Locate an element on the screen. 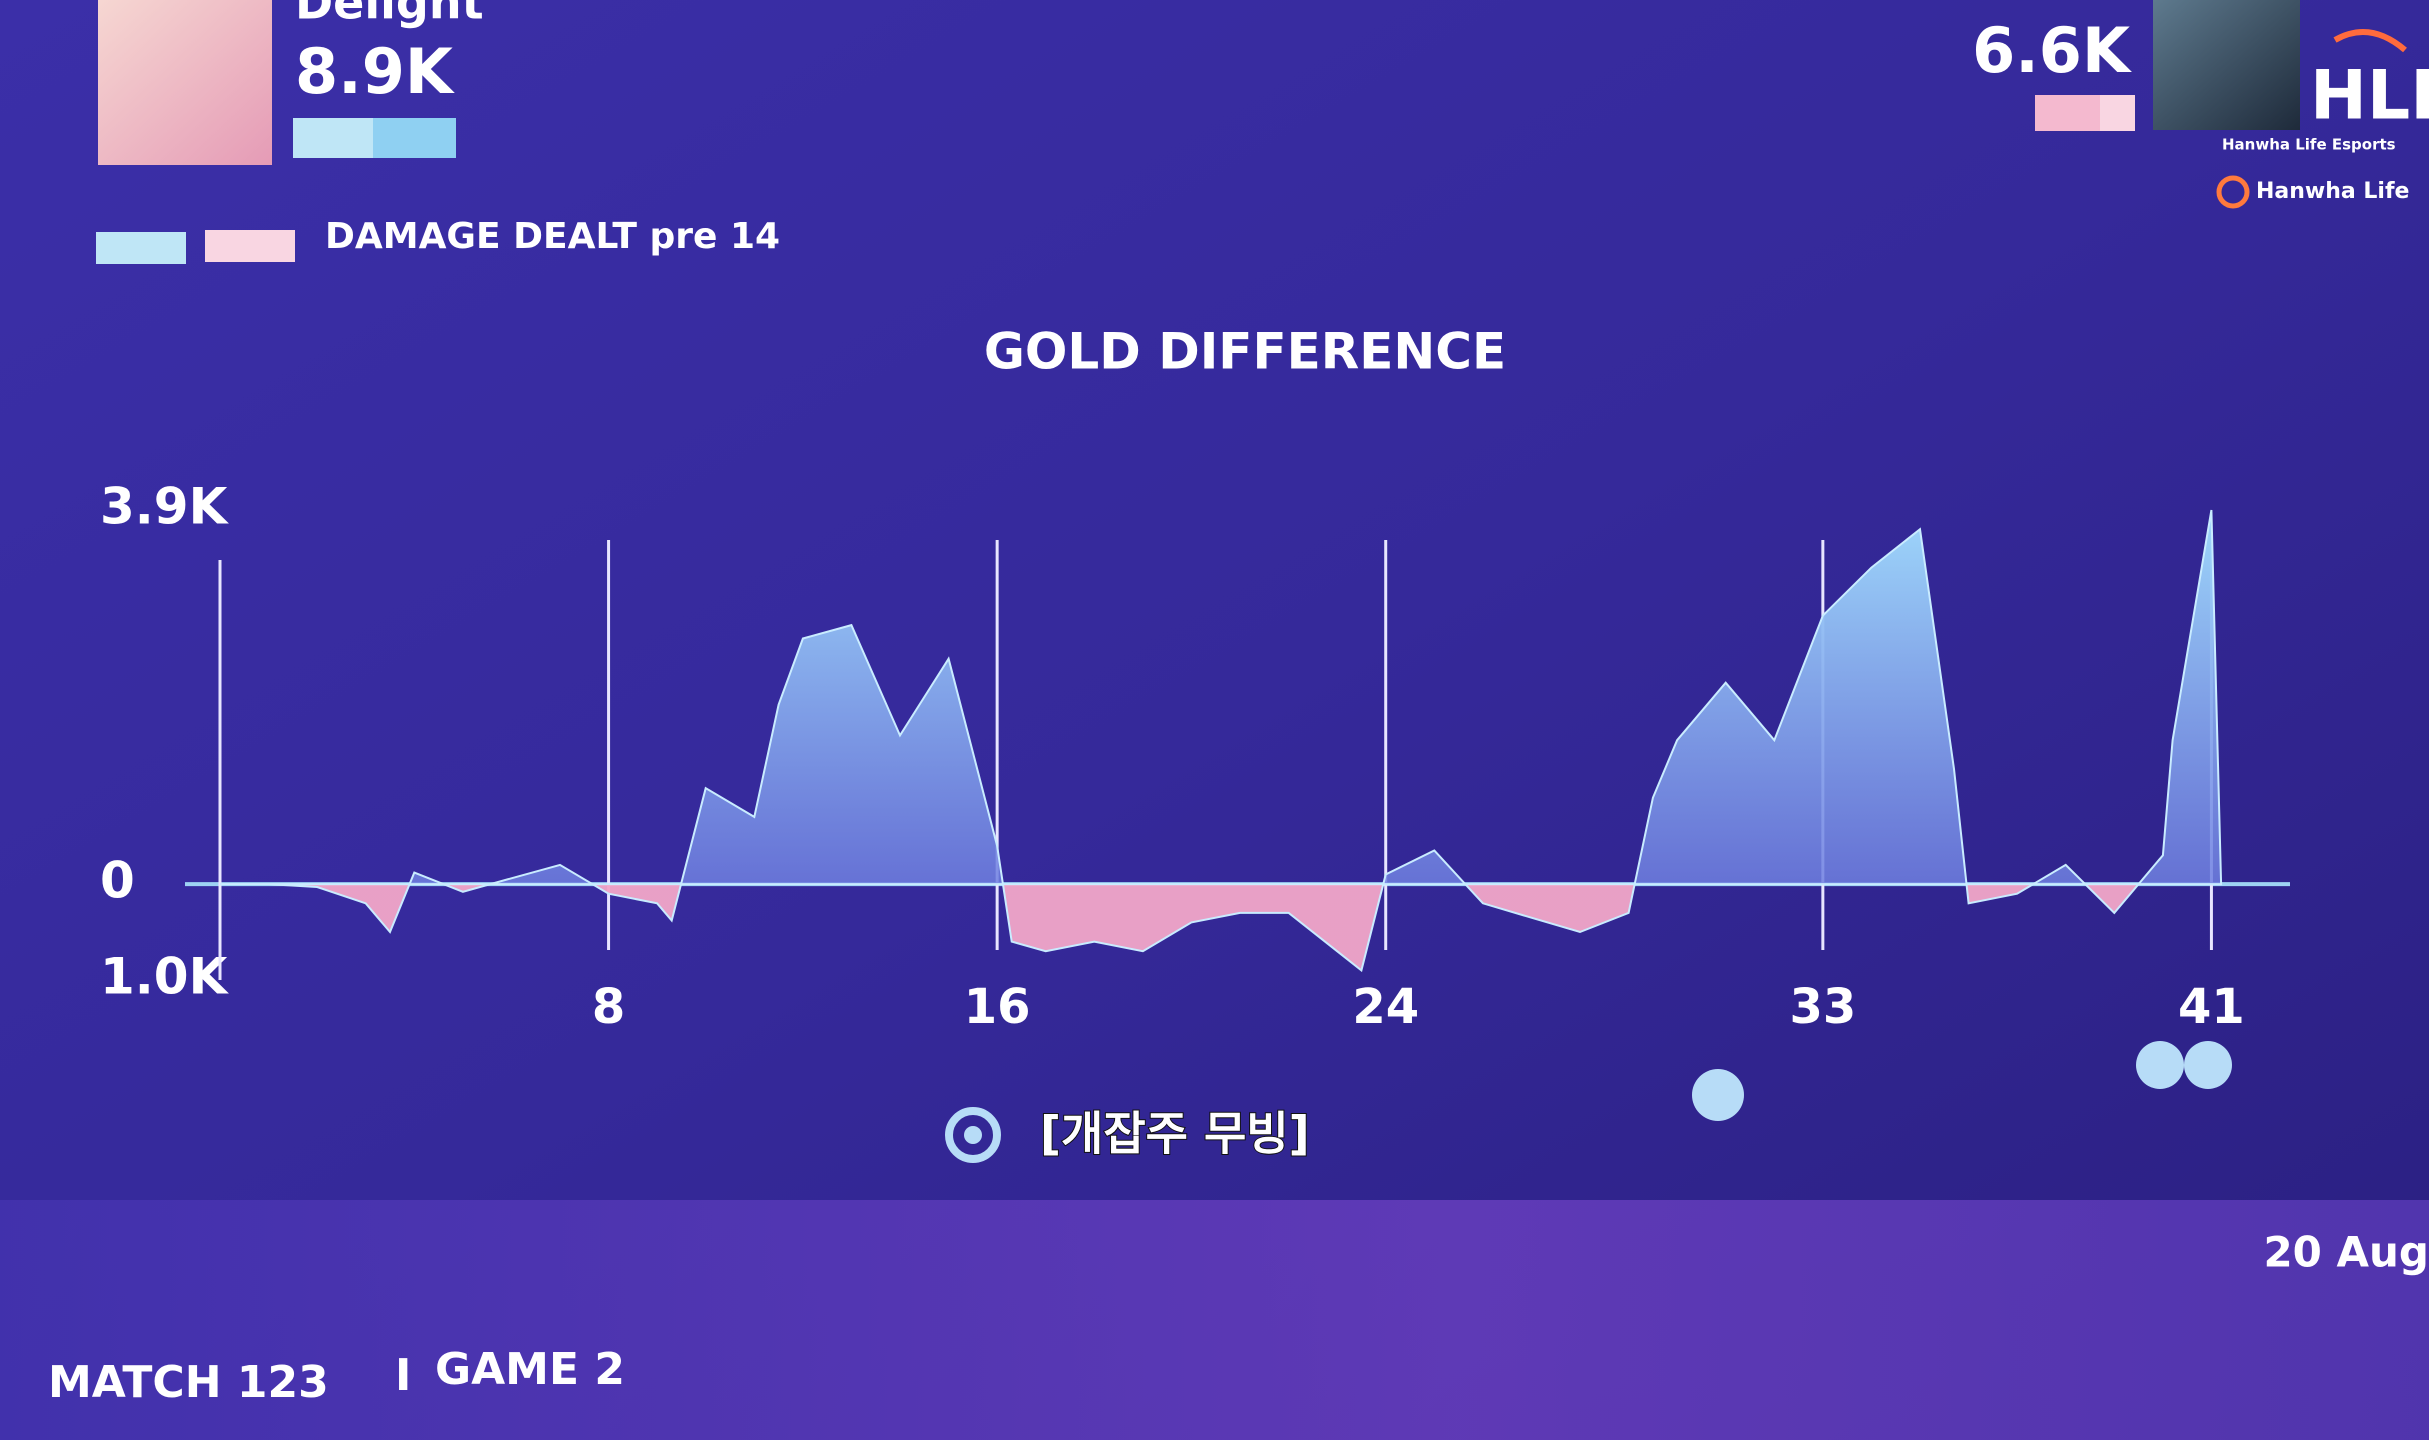 The image size is (2429, 1440). separator: I is located at coordinates (403, 1375).